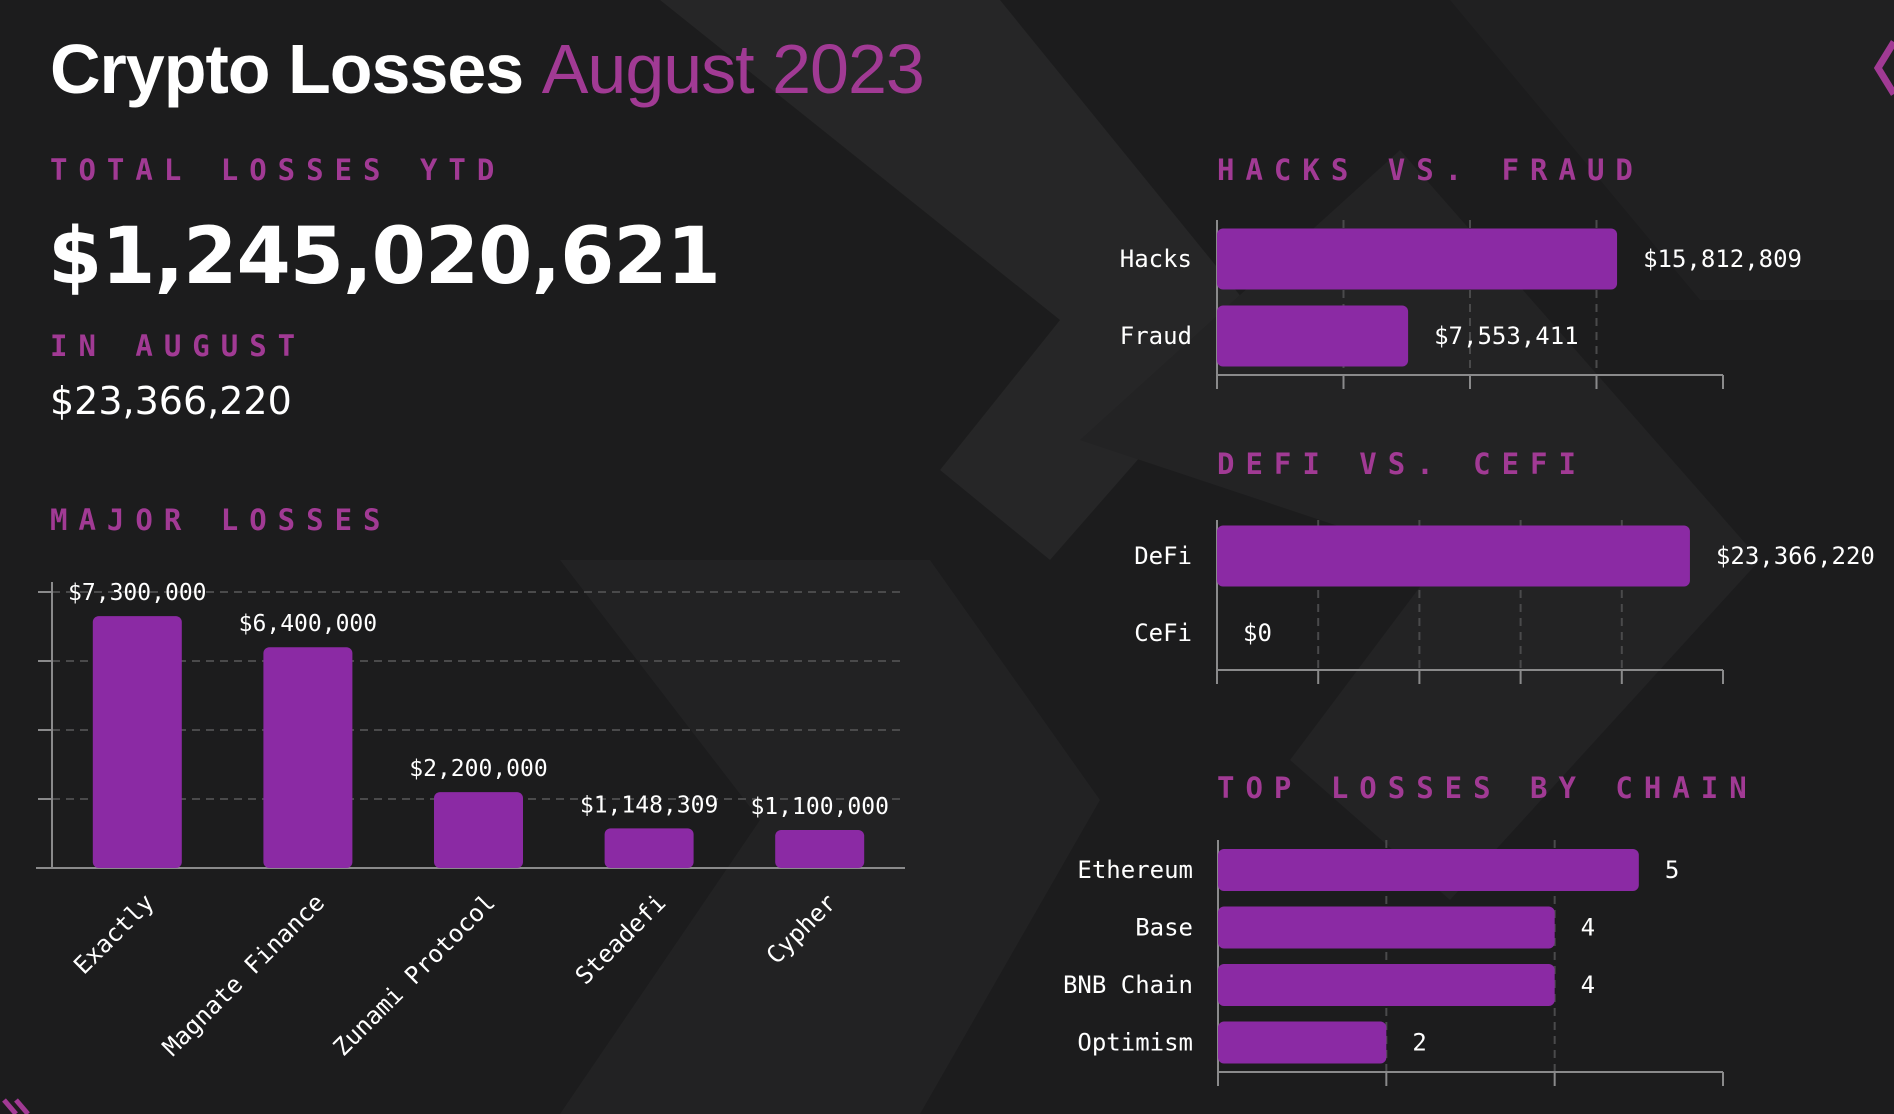 The image size is (1894, 1114). I want to click on category-label-optimism: Optimism, so click(1135, 1043).